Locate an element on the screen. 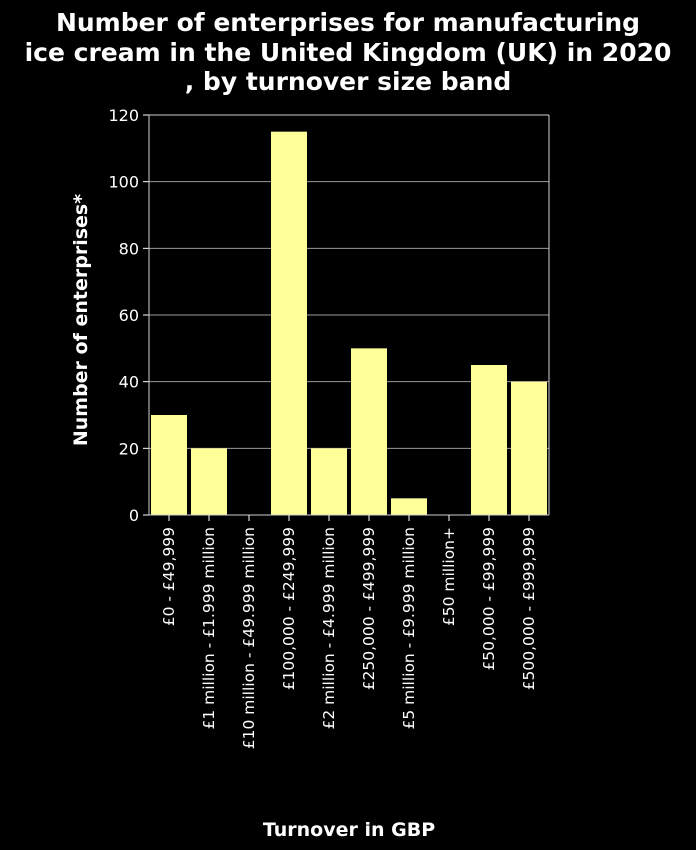  y-tick-label: 120 is located at coordinates (123, 115).